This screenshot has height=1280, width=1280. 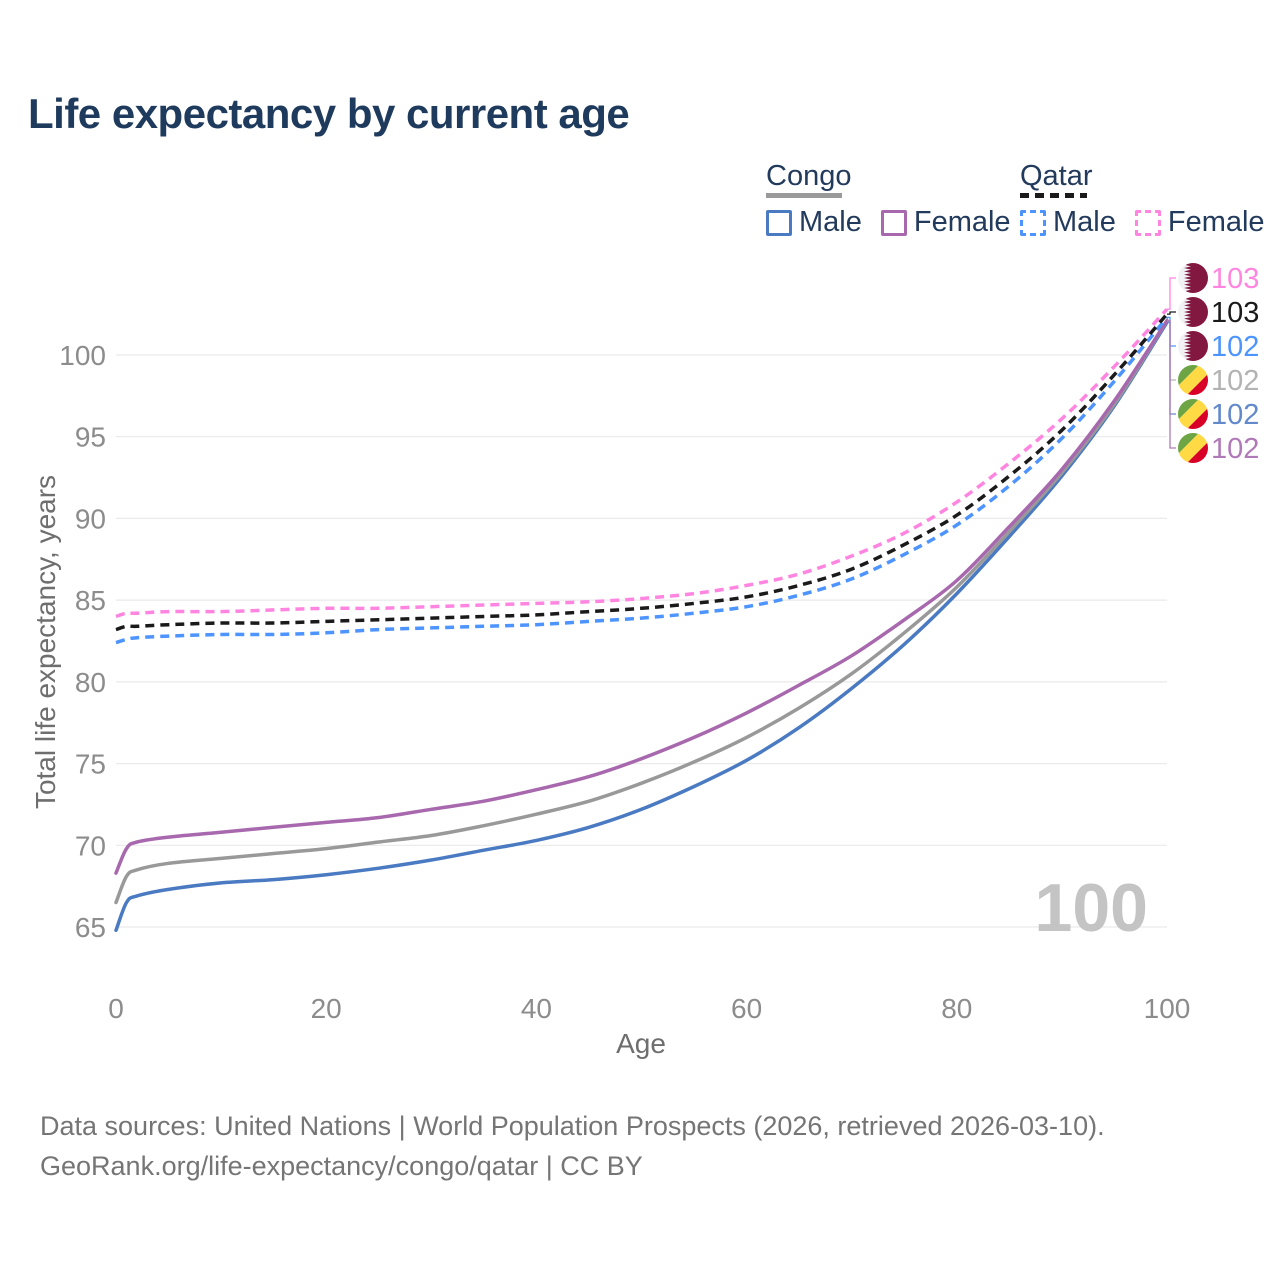 What do you see at coordinates (1167, 1008) in the screenshot?
I see `x-tick-label: 100` at bounding box center [1167, 1008].